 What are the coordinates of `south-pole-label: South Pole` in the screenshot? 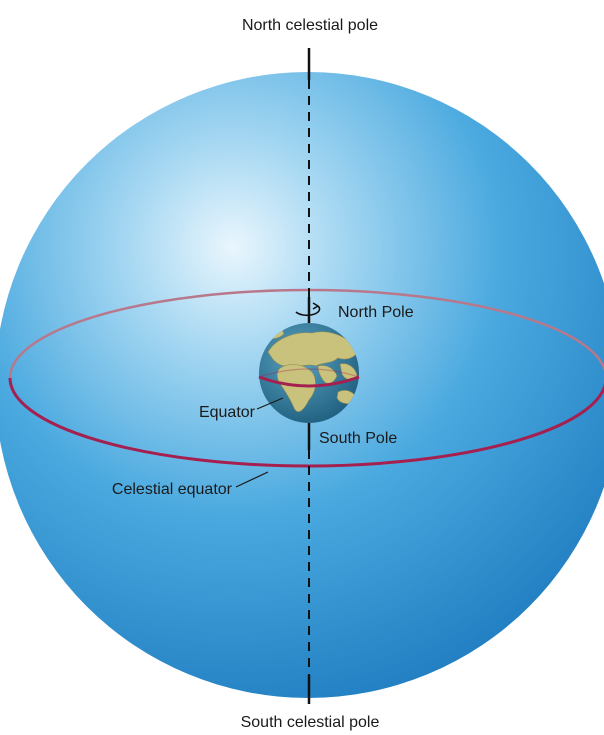 It's located at (358, 438).